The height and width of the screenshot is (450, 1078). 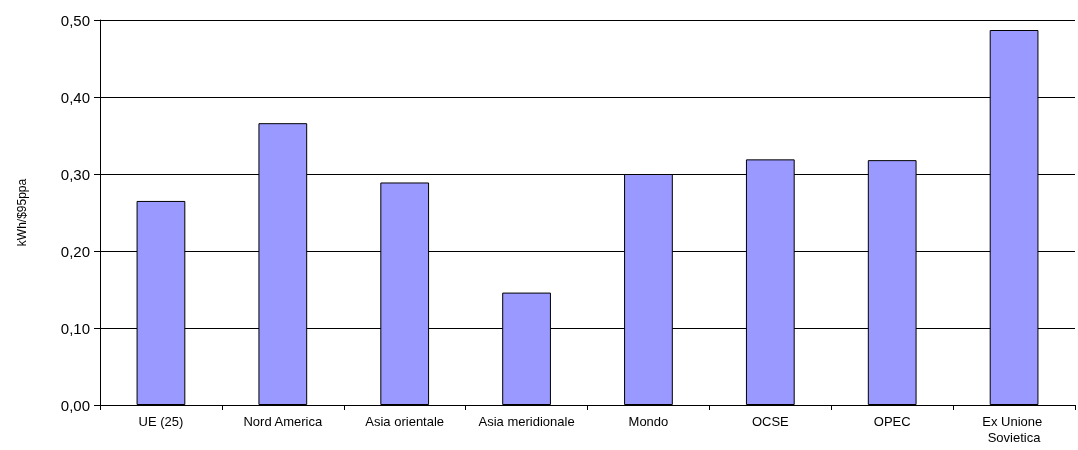 What do you see at coordinates (892, 421) in the screenshot?
I see `x-tick-label: OPEC` at bounding box center [892, 421].